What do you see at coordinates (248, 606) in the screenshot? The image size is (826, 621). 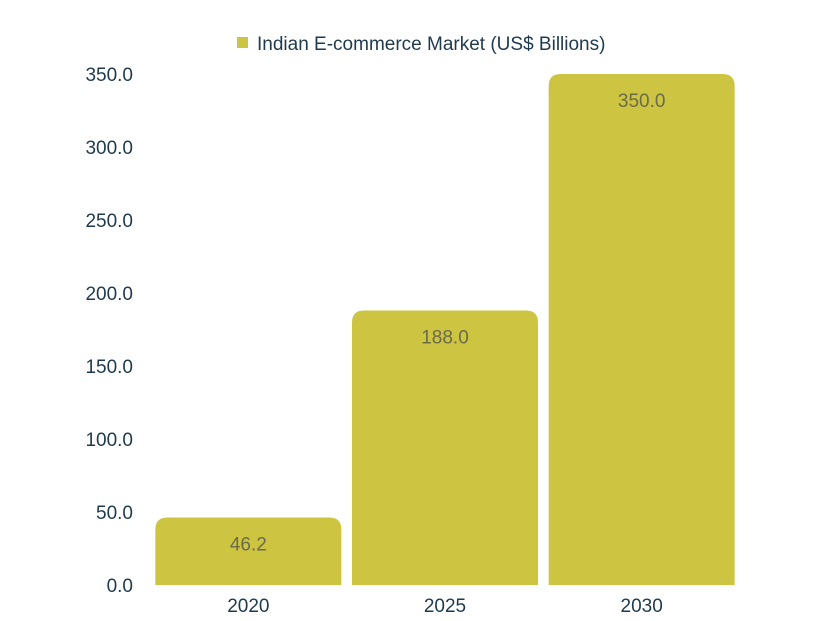 I see `x-tick-label: 2020` at bounding box center [248, 606].